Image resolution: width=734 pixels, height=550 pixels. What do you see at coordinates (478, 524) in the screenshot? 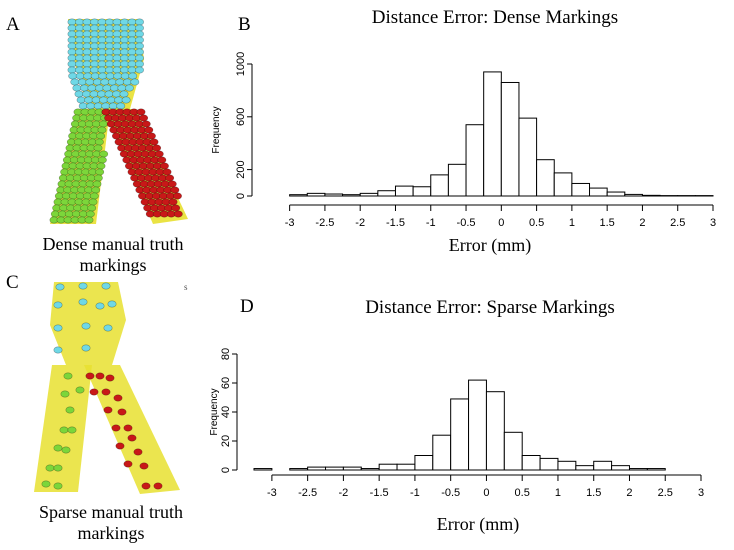
I see `xlabel-sparse: Error (mm)` at bounding box center [478, 524].